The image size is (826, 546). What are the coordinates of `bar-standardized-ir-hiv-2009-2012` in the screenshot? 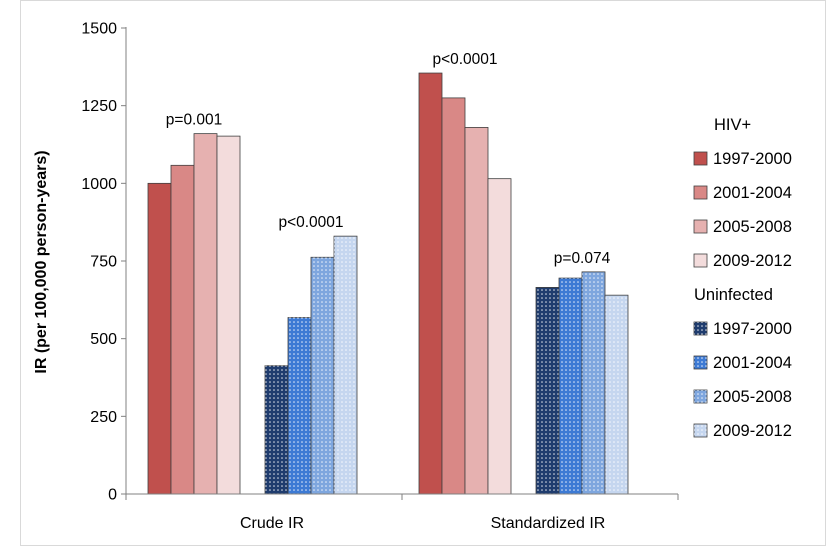 It's located at (499, 336).